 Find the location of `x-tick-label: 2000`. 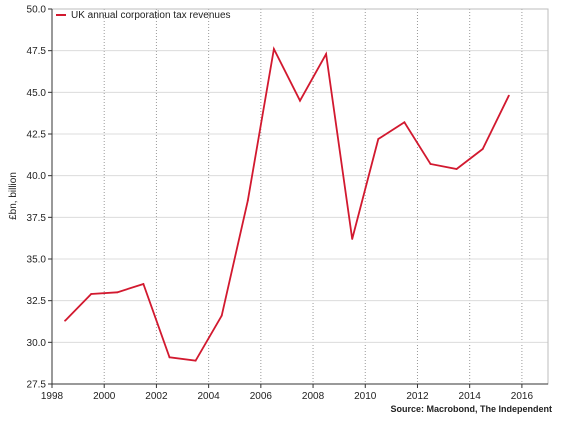

x-tick-label: 2000 is located at coordinates (104, 396).